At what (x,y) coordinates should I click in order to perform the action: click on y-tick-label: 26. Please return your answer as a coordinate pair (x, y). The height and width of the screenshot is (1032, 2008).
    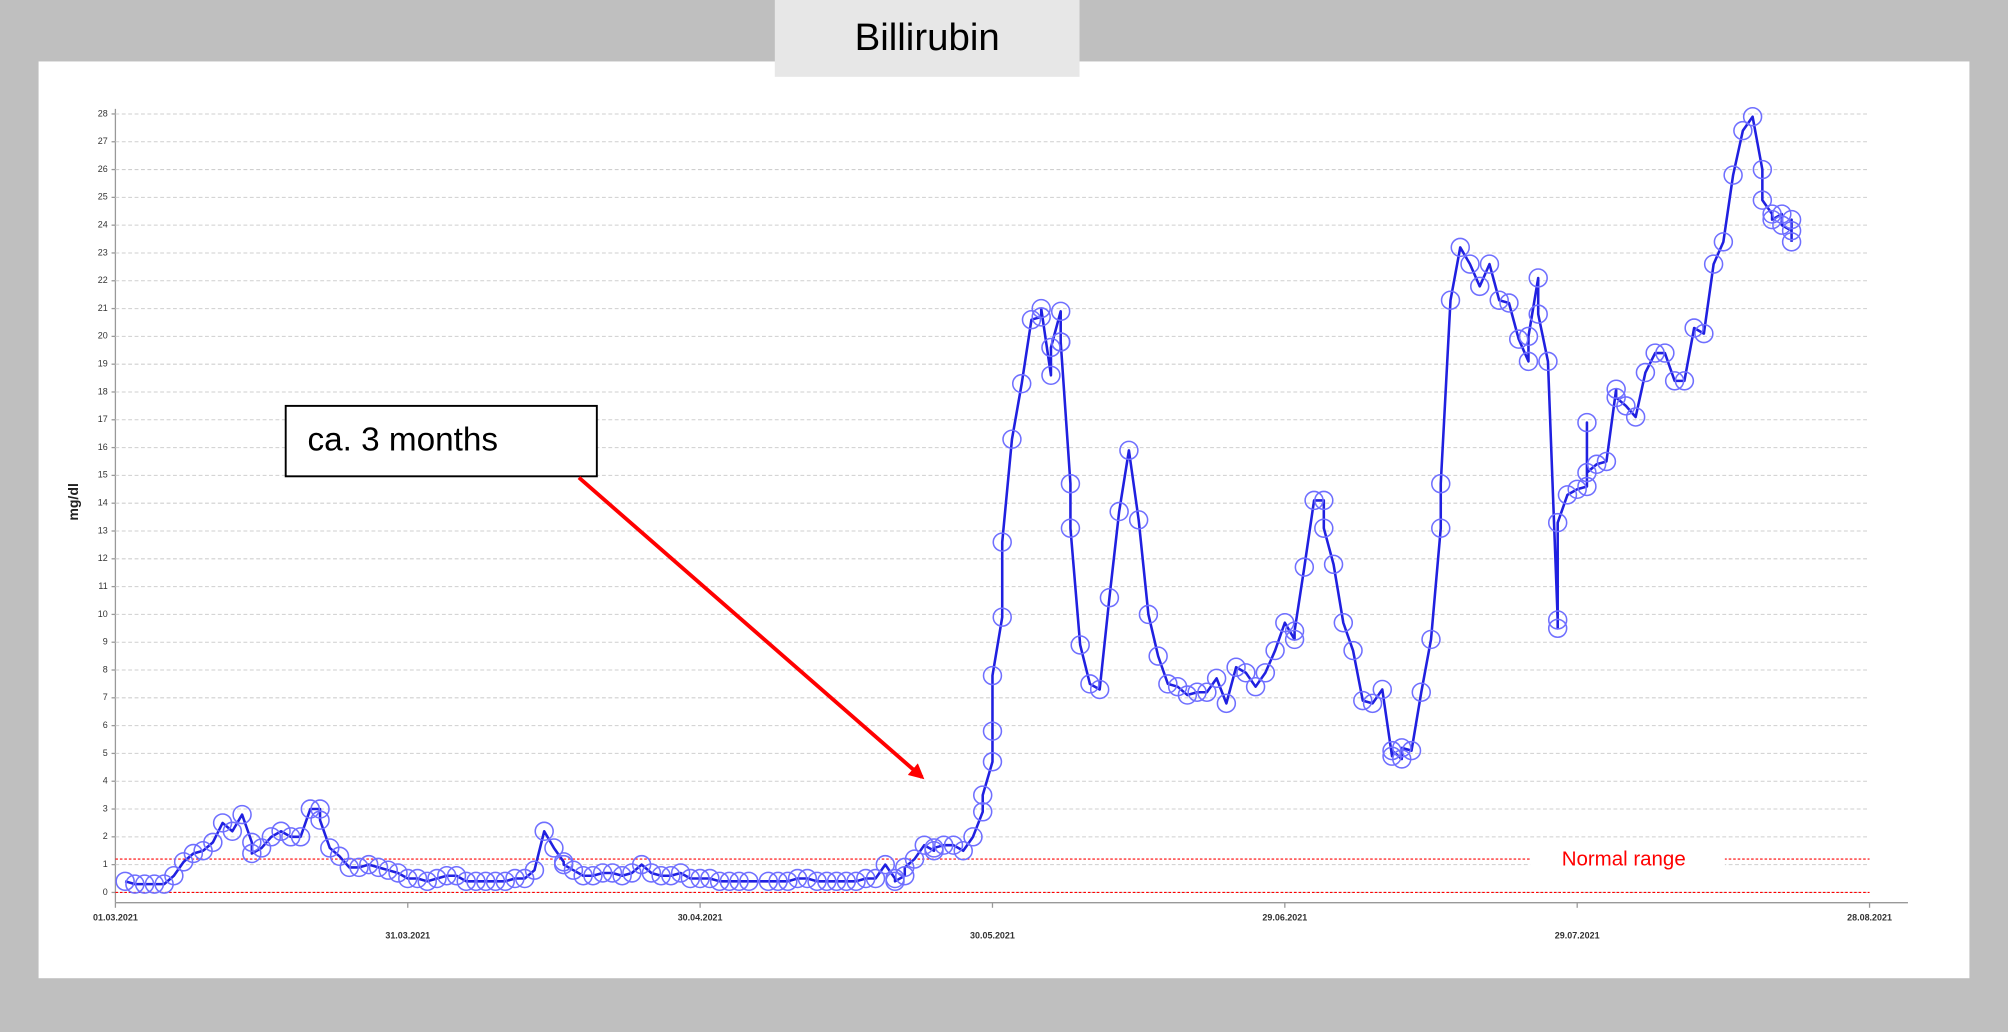
    Looking at the image, I should click on (103, 169).